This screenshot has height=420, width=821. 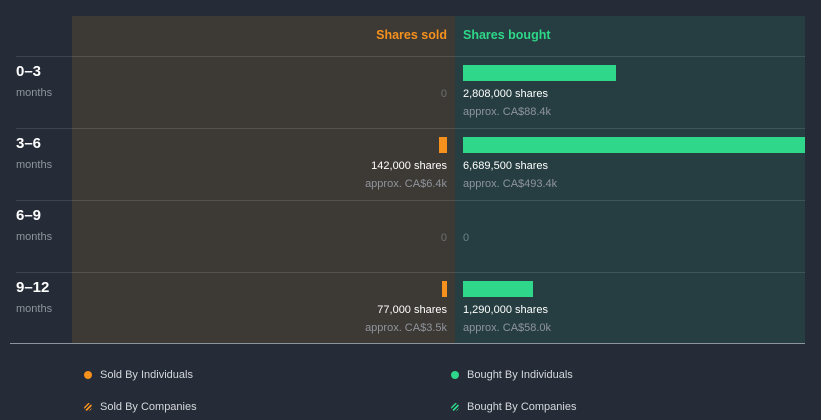 I want to click on legend-label: Bought By Companies, so click(x=522, y=407).